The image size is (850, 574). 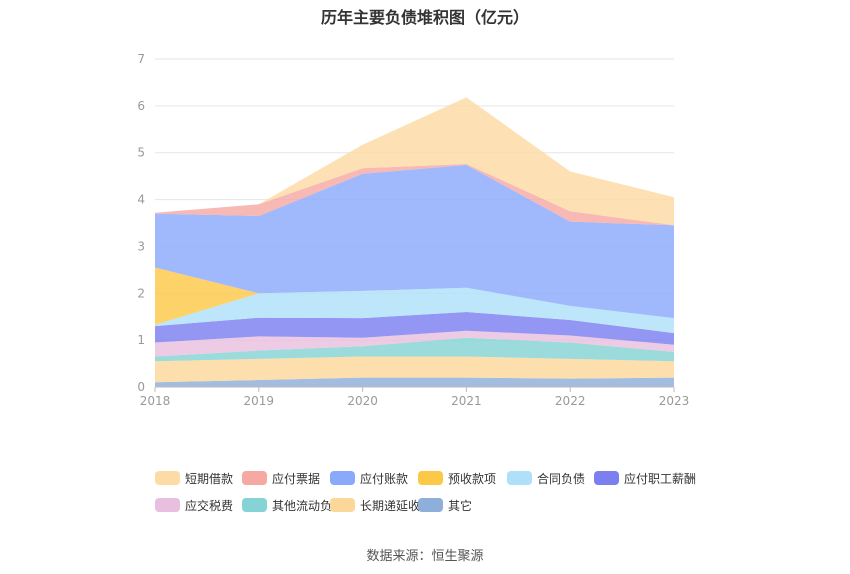 What do you see at coordinates (425, 556) in the screenshot?
I see `data-source: 数据来源：恒生聚源` at bounding box center [425, 556].